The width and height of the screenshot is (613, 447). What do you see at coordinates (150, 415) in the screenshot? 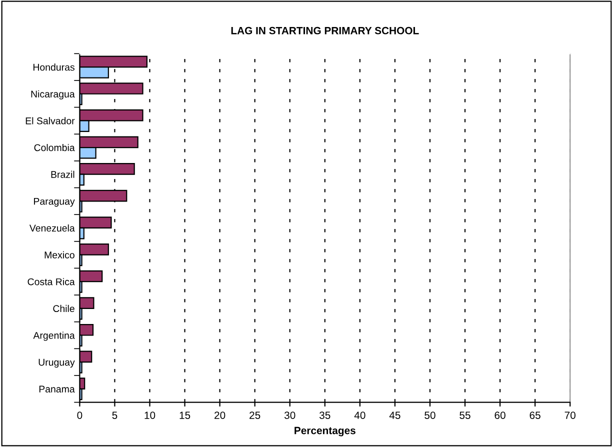
I see `x-tick-label: 10` at bounding box center [150, 415].